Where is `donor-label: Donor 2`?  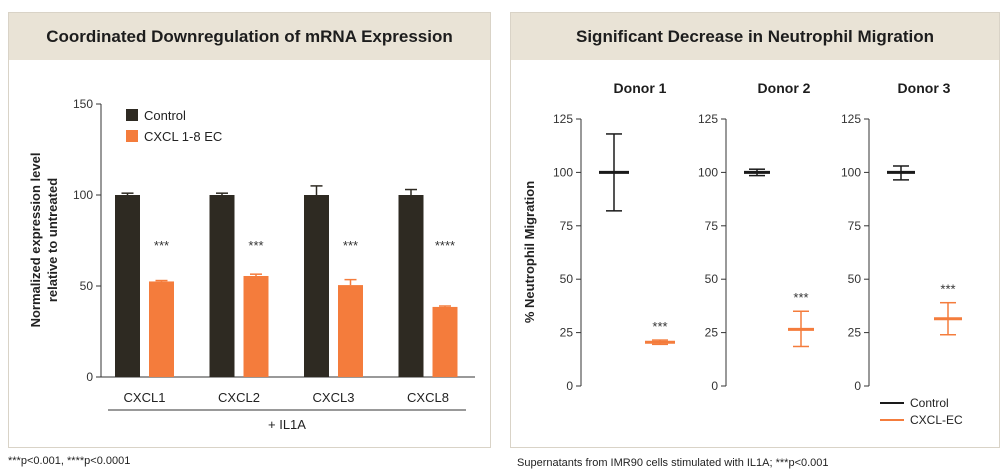
donor-label: Donor 2 is located at coordinates (784, 88).